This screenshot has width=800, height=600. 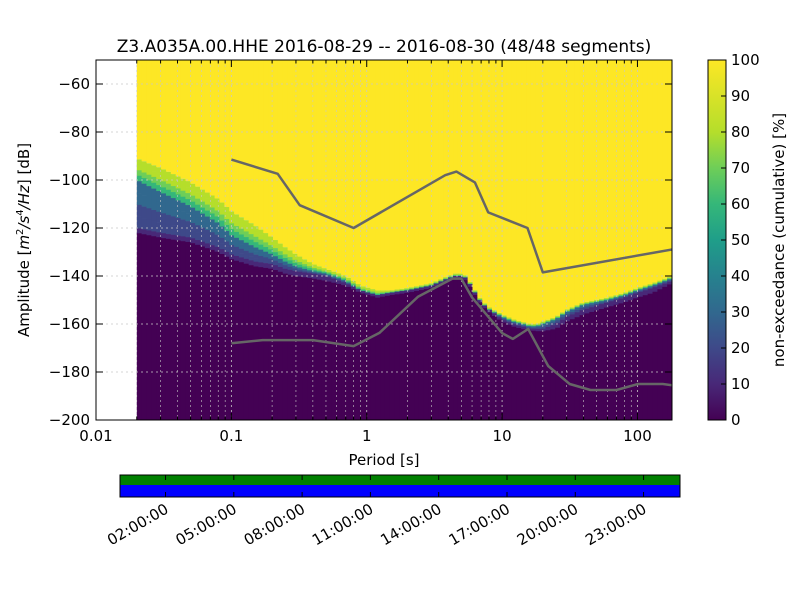 I want to click on time-bar-tick-label: 05:00:00, so click(x=205, y=524).